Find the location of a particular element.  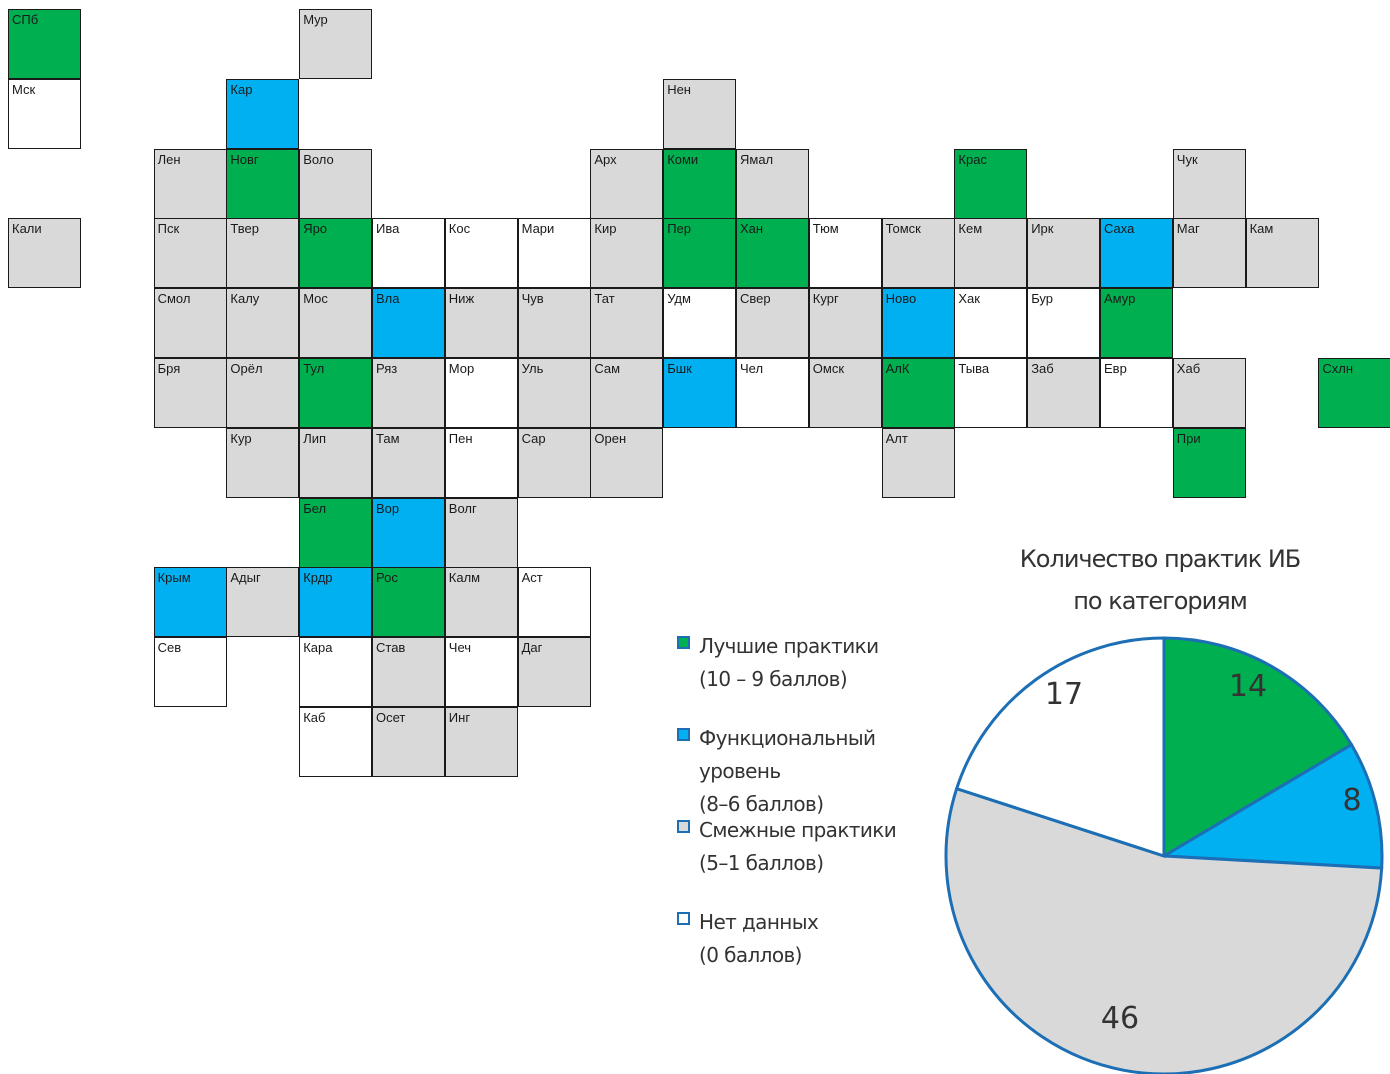

region-tile: Амур is located at coordinates (1136, 323).